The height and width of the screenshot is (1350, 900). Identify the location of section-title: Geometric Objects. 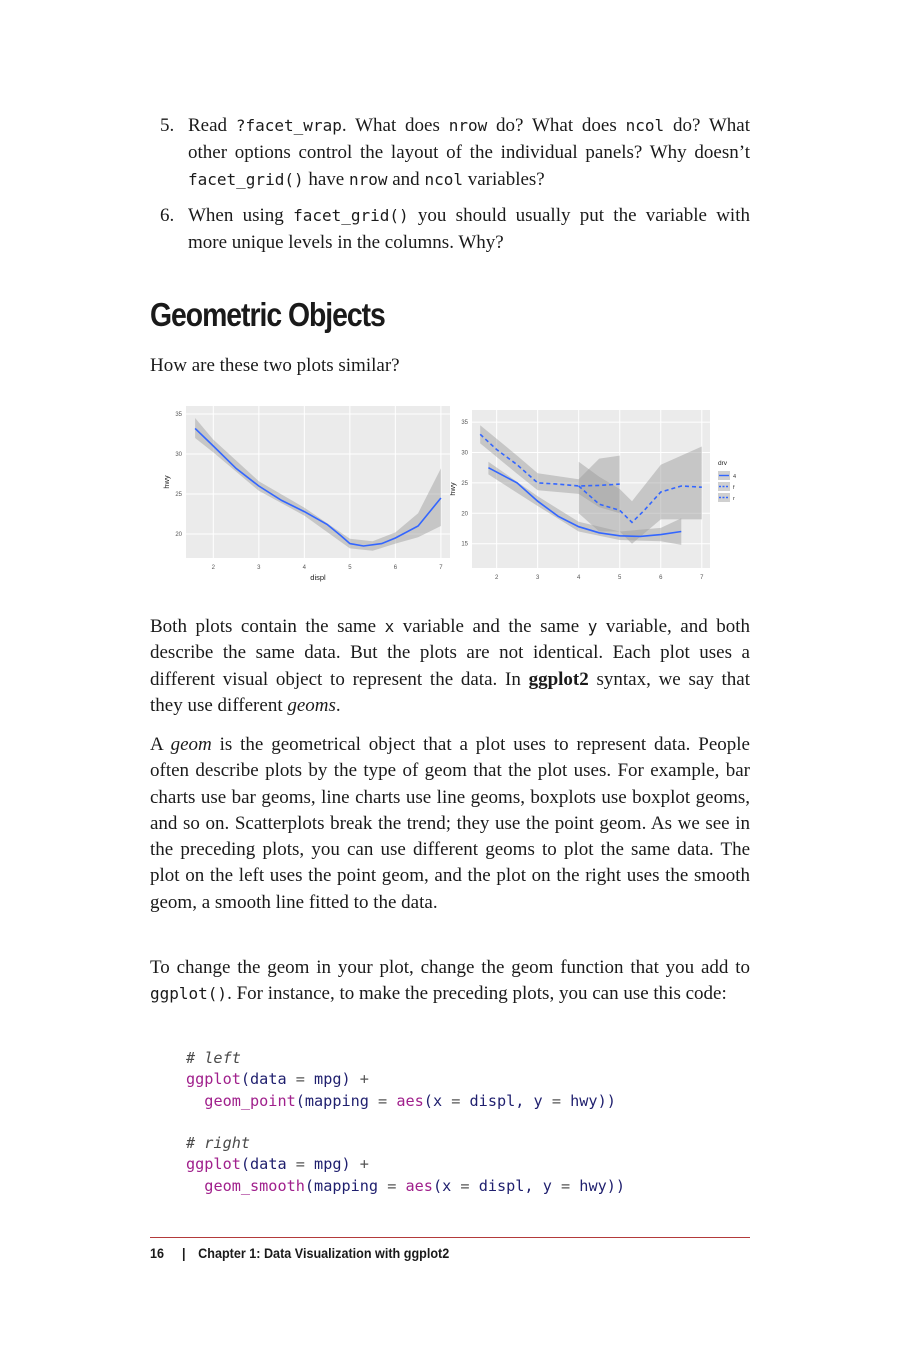
(268, 314).